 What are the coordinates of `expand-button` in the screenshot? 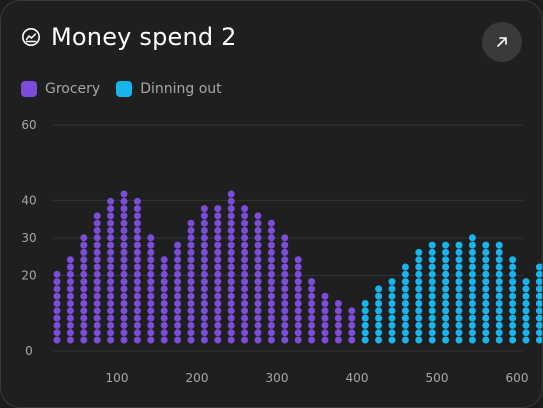 It's located at (502, 42).